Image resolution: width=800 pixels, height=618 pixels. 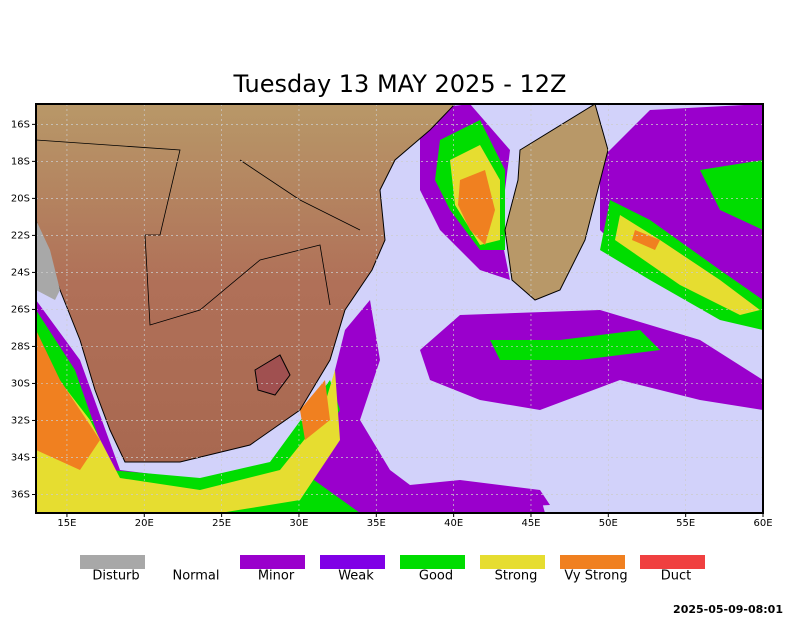 I want to click on disturb-region, so click(x=48, y=260).